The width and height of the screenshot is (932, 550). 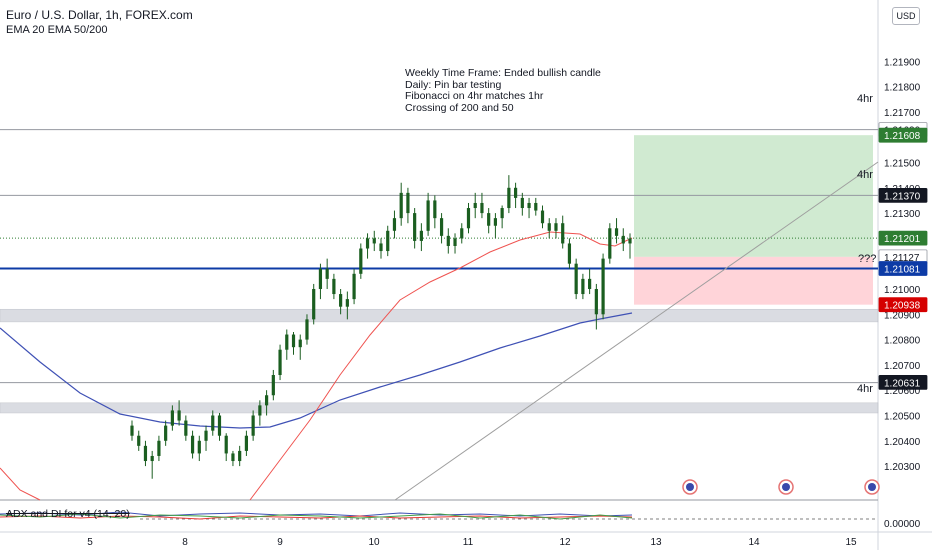 I want to click on x-tick-label: 5, so click(x=90, y=542).